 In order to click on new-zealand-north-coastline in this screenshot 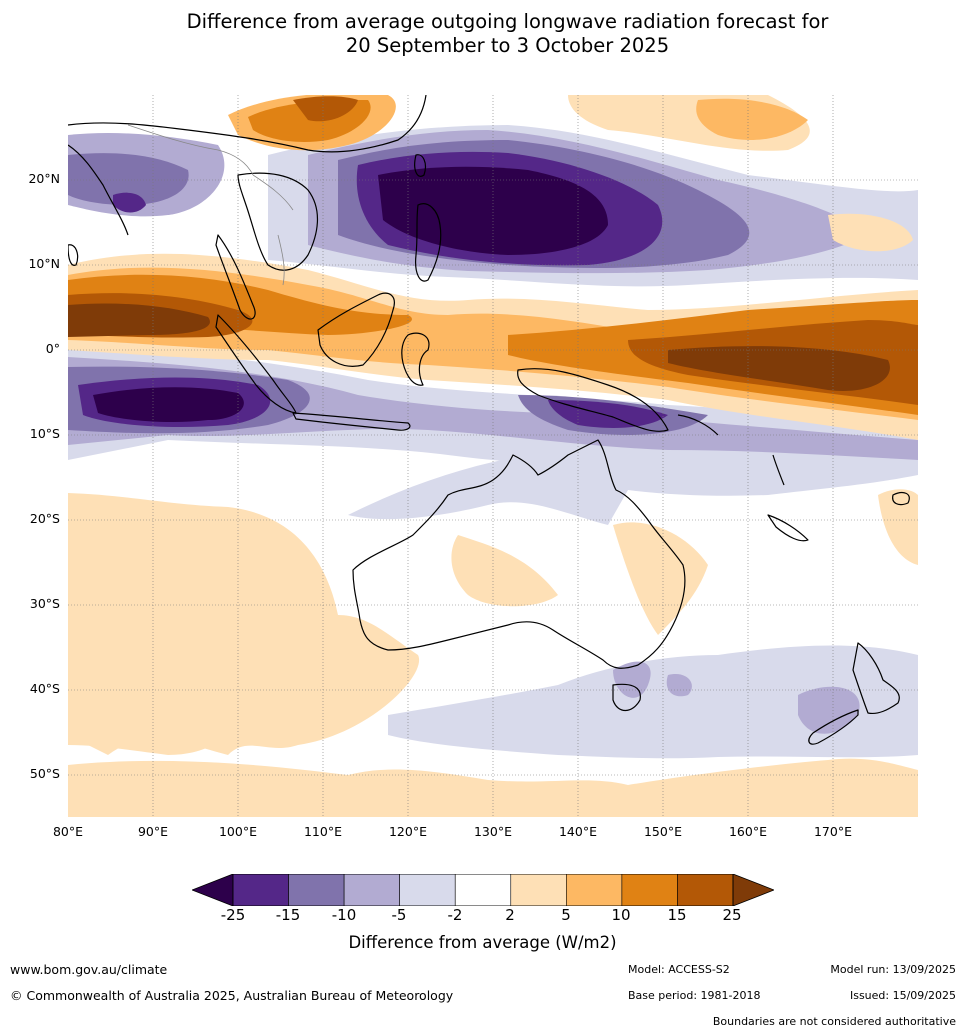, I will do `click(876, 678)`.